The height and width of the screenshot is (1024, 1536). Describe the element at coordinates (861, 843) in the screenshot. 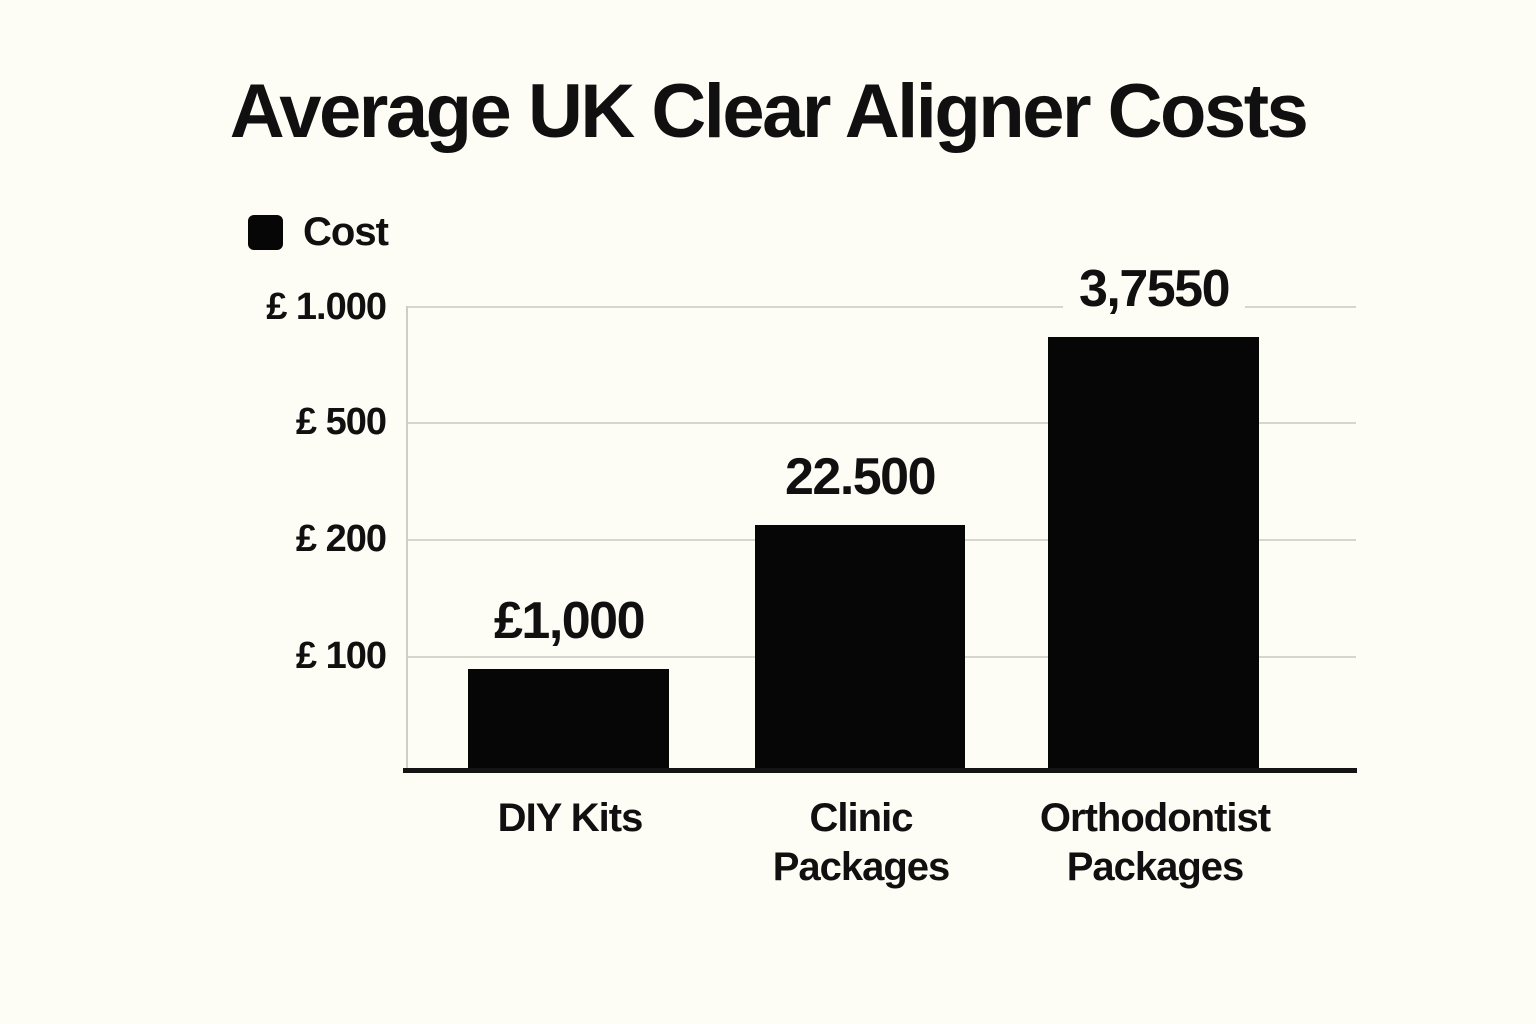

I see `x-category-label: Clinic Packages` at that location.